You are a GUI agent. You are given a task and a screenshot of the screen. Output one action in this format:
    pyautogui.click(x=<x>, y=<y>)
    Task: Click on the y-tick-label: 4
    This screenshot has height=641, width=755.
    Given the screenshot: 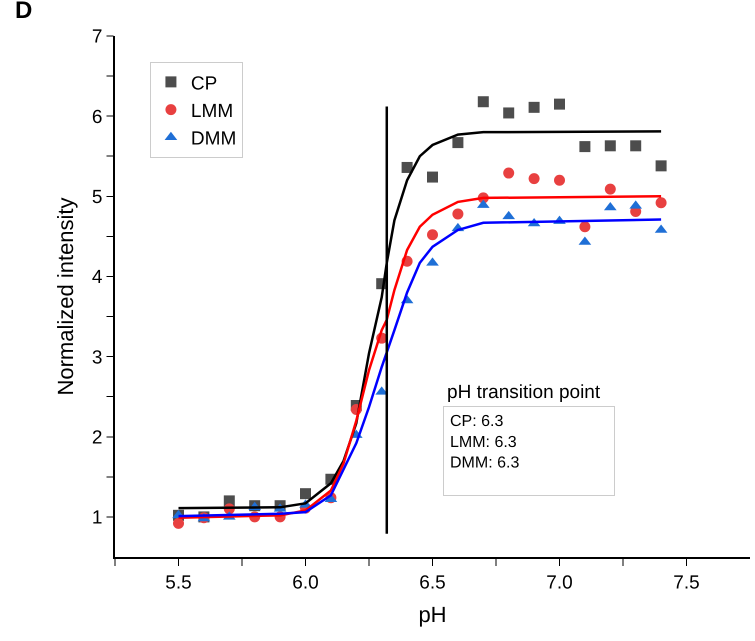 What is the action you would take?
    pyautogui.click(x=97, y=277)
    